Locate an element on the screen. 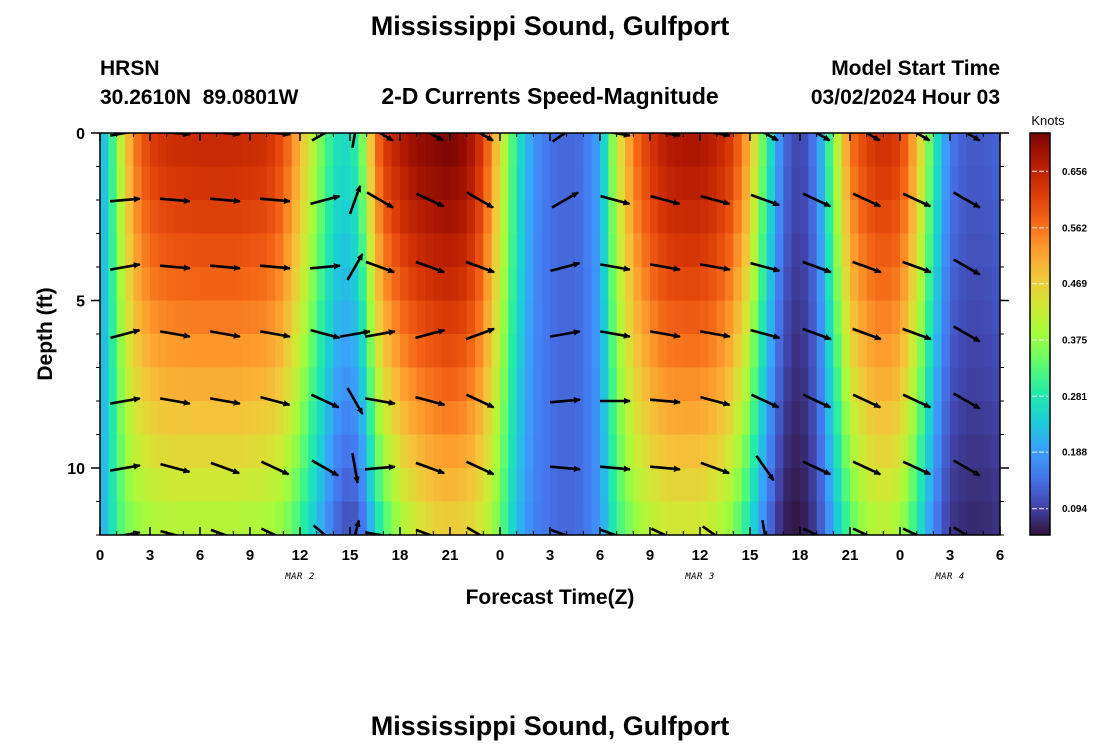 This screenshot has height=750, width=1100. x-tick-label: 18 is located at coordinates (800, 555).